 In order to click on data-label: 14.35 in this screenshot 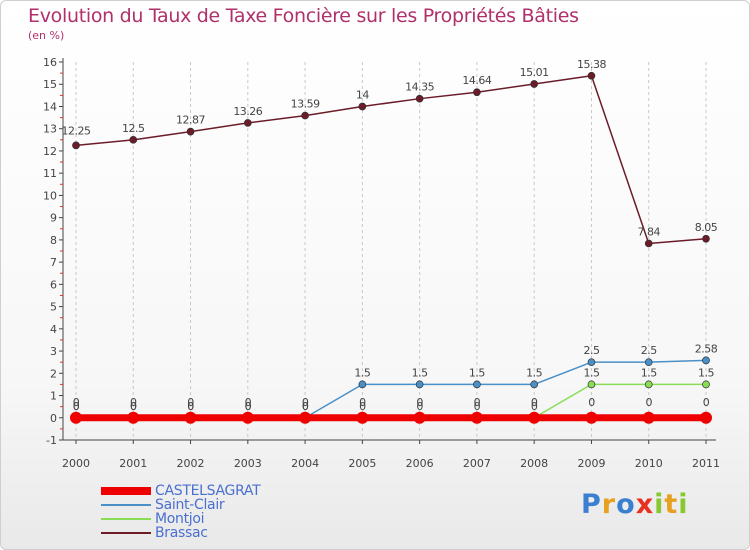, I will do `click(419, 87)`.